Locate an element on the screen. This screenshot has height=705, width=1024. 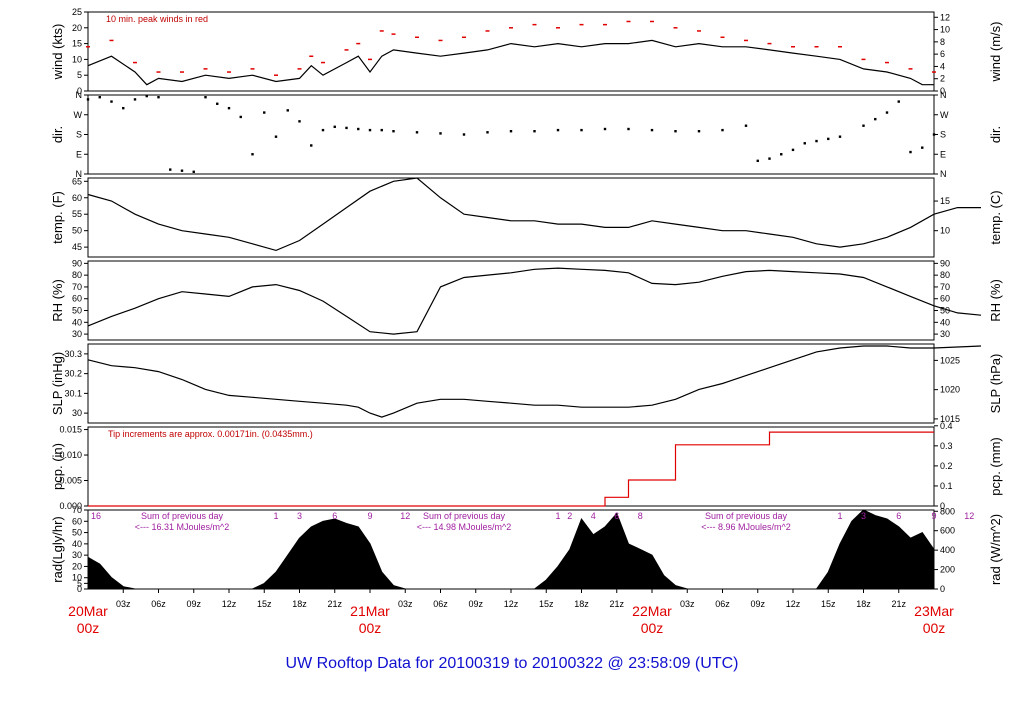
daily-total-title: Sum of previous day is located at coordinates (746, 516).